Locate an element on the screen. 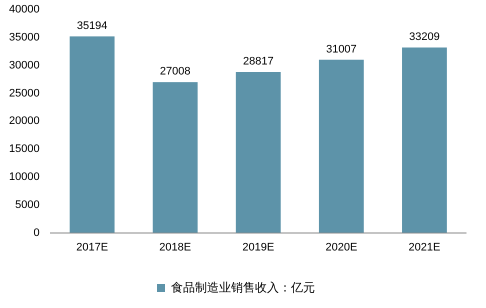 The width and height of the screenshot is (486, 308). y-tick-label: 30000 is located at coordinates (24, 65).